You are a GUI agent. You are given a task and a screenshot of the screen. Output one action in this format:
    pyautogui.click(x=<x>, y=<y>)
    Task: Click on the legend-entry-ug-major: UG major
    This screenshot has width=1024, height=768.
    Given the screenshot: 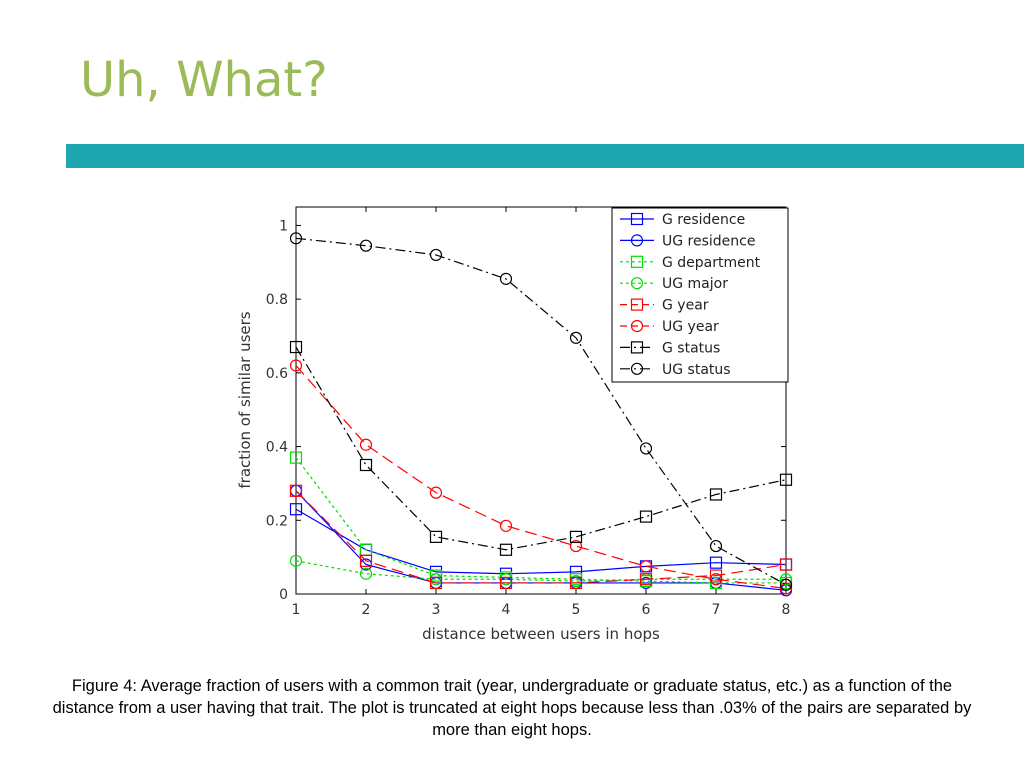 What is the action you would take?
    pyautogui.click(x=674, y=284)
    